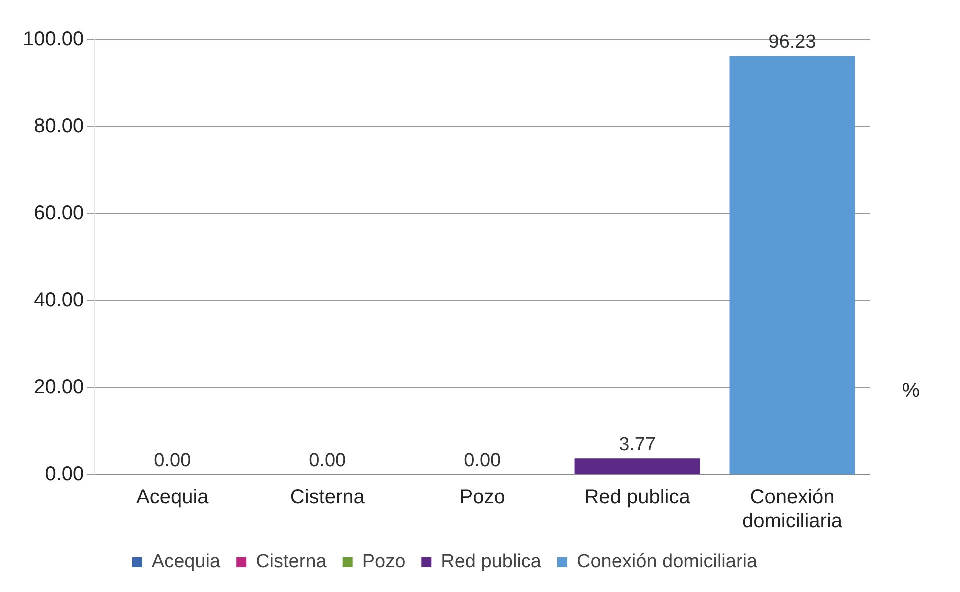  What do you see at coordinates (59, 213) in the screenshot?
I see `y-tick-label: 60.00` at bounding box center [59, 213].